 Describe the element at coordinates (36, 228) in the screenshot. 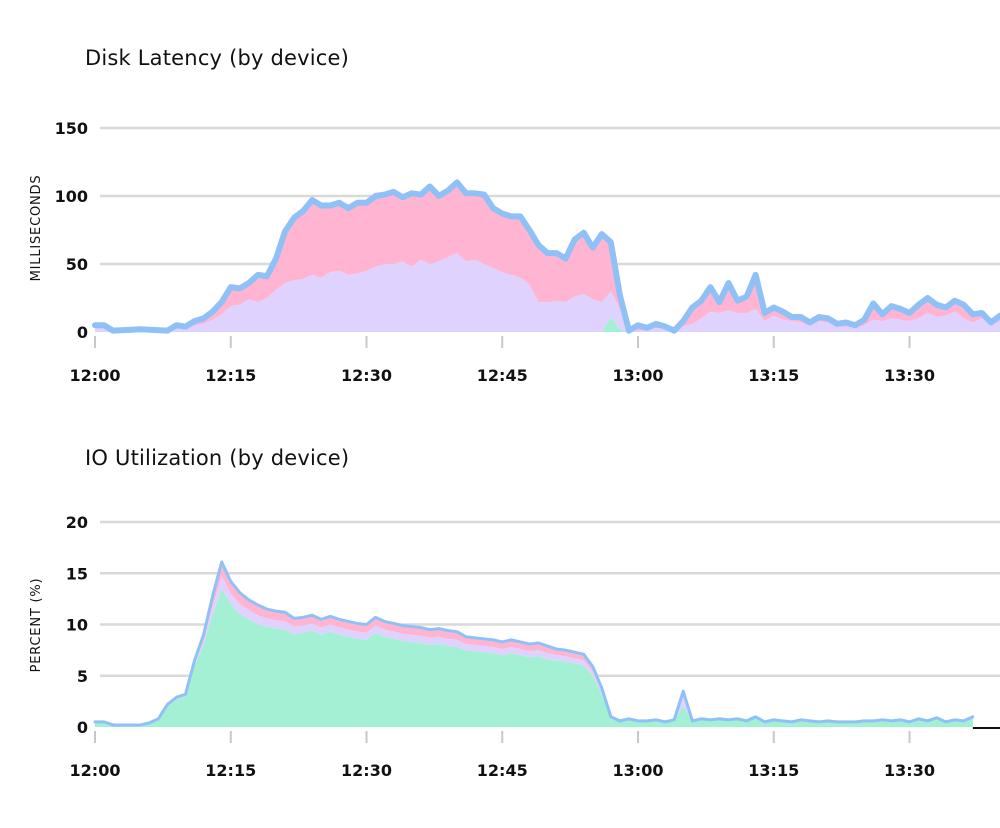

I see `latency-y-axis-label: MILLISECONDS` at that location.